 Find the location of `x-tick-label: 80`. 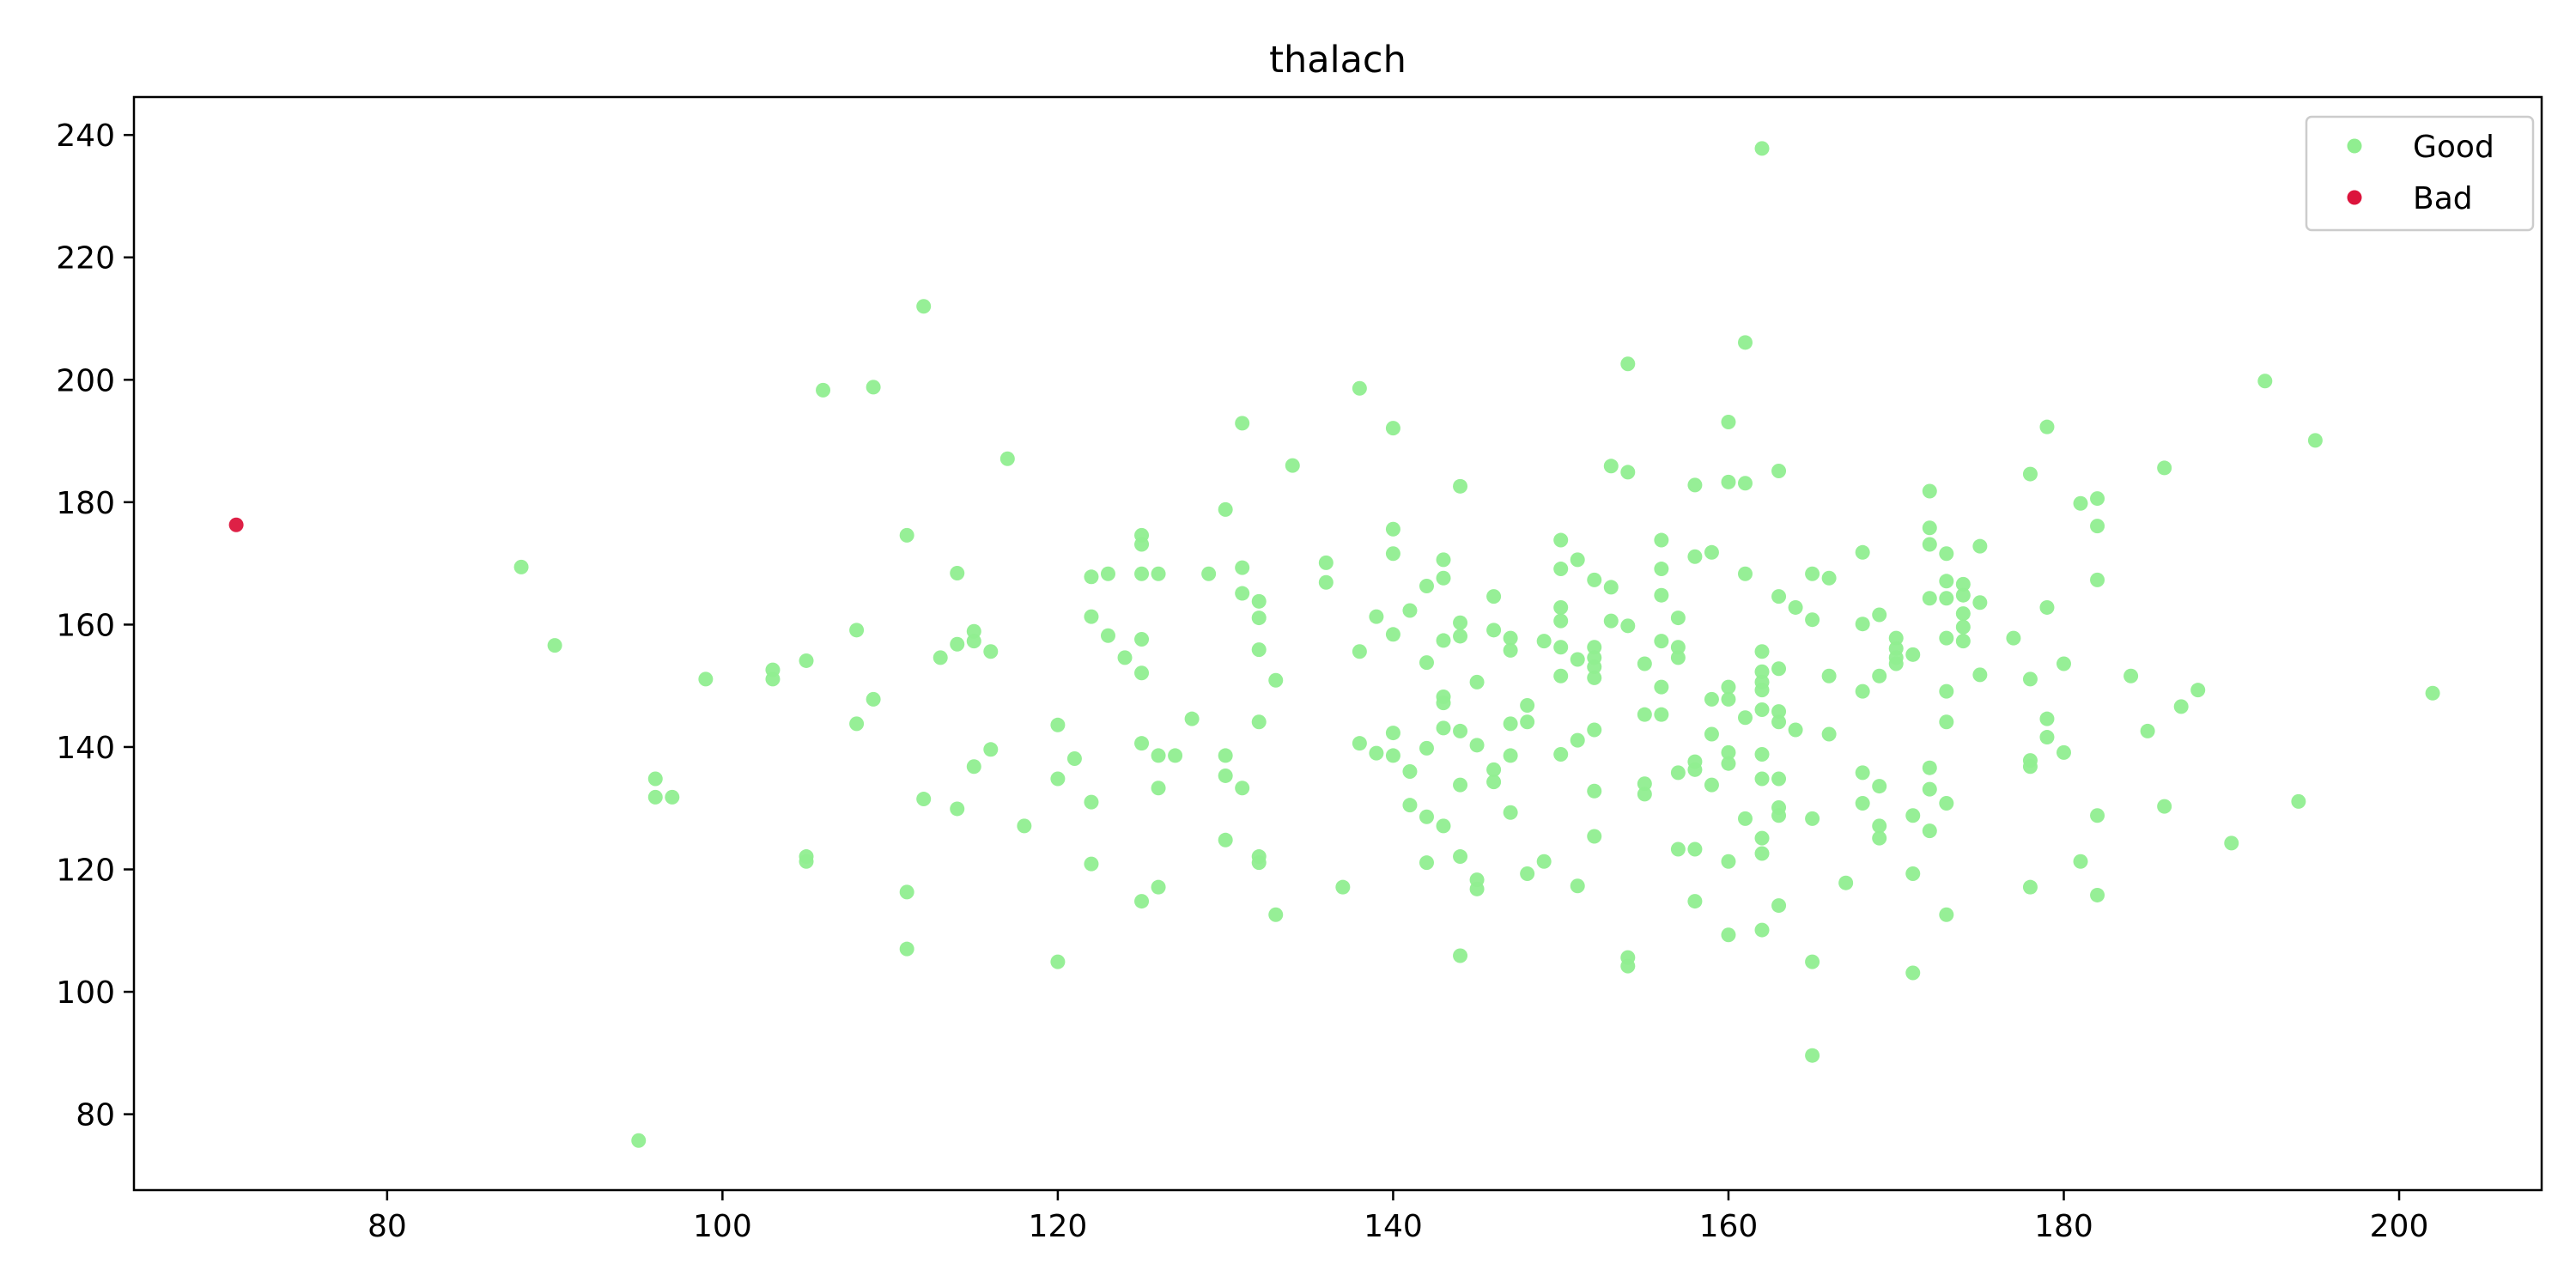

x-tick-label: 80 is located at coordinates (388, 1226).